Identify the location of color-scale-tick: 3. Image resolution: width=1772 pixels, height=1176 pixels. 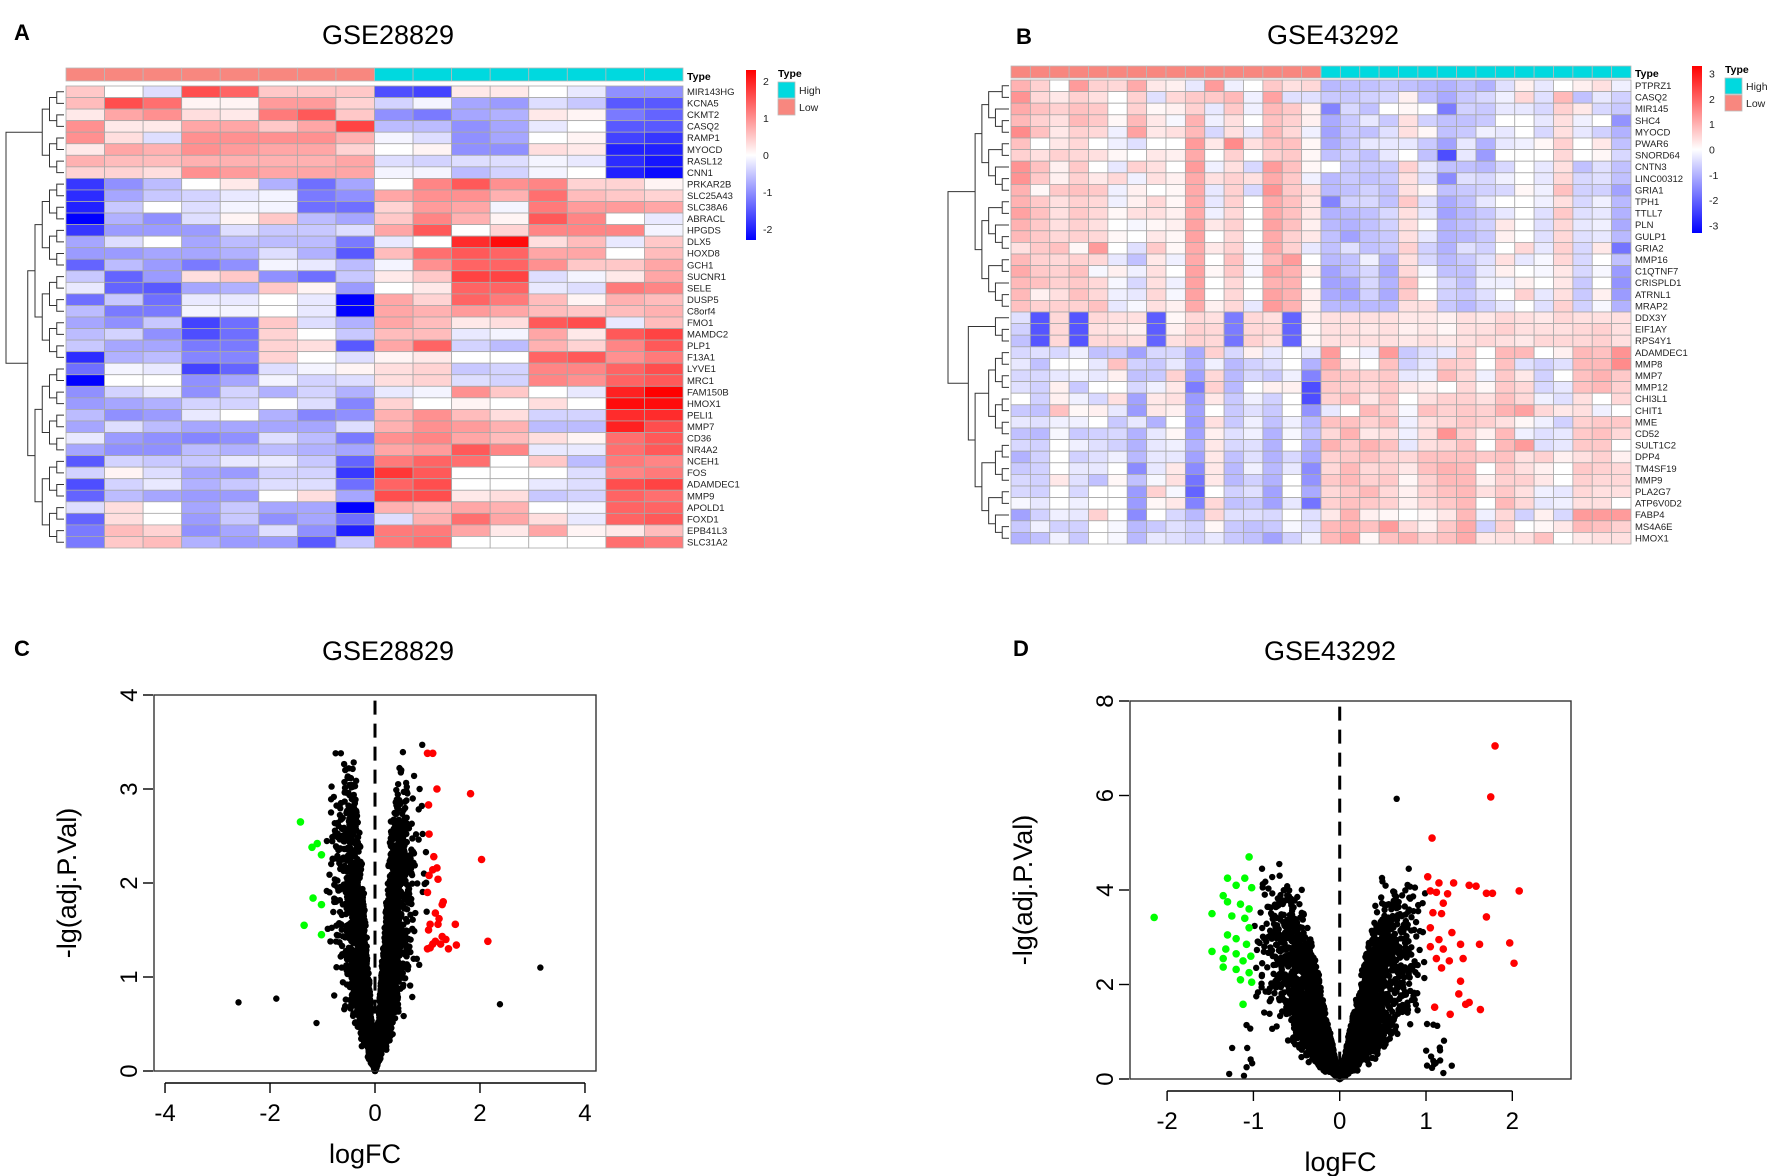
(1712, 75).